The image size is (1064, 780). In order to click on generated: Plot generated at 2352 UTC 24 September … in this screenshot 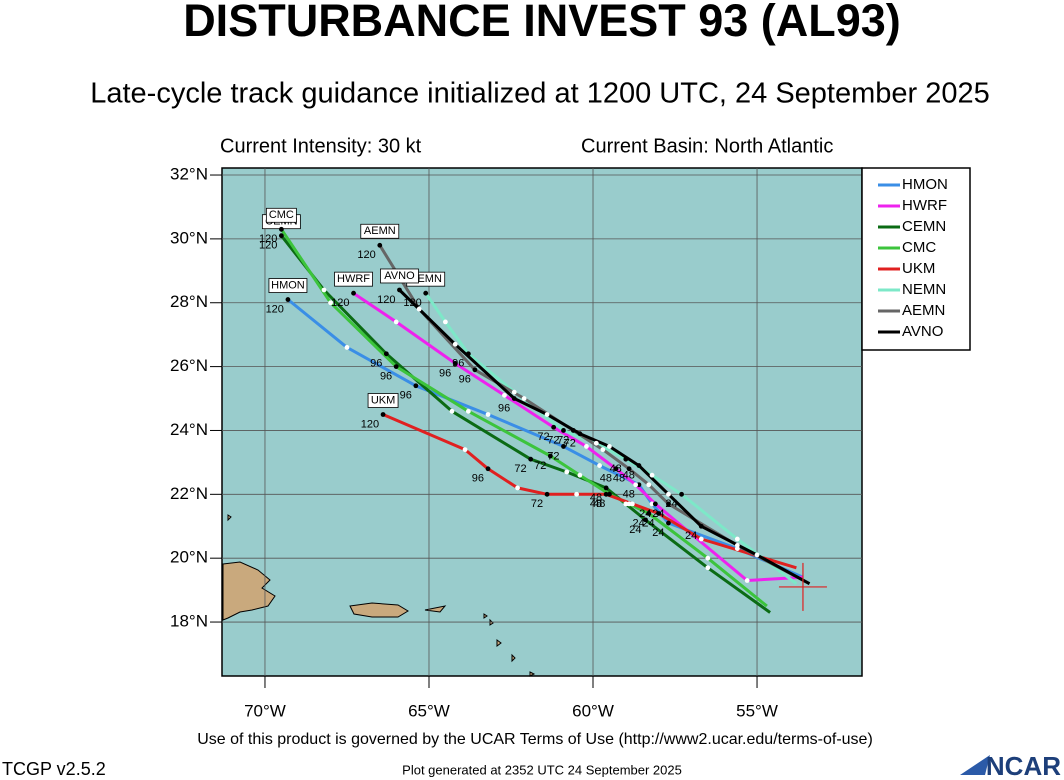, I will do `click(542, 769)`.